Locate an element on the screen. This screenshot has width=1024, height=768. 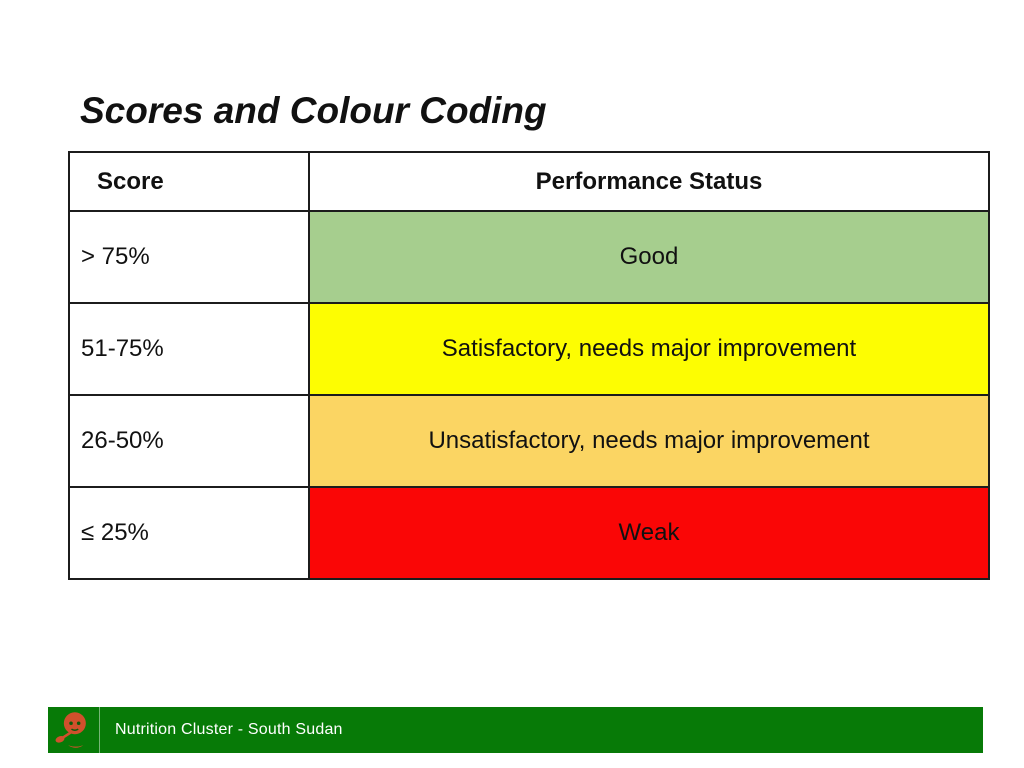
footer-label: Nutrition Cluster - South Sudan is located at coordinates (229, 729).